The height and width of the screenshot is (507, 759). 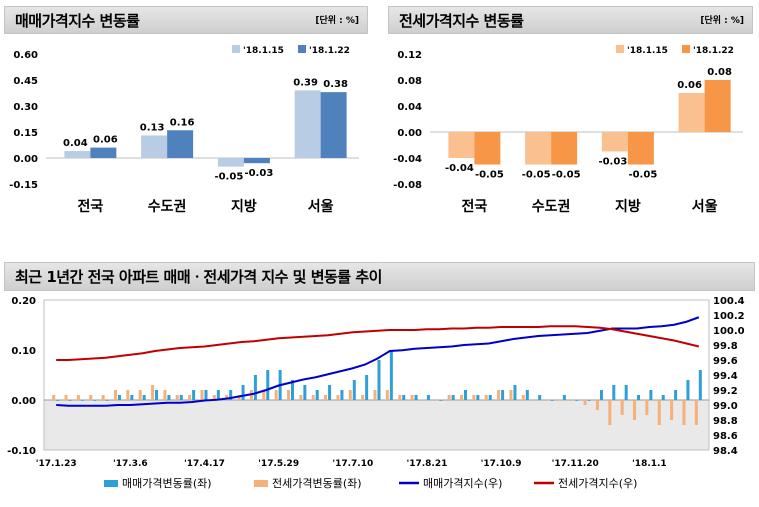 I want to click on jeonse-value-label: -0.04, so click(x=459, y=168).